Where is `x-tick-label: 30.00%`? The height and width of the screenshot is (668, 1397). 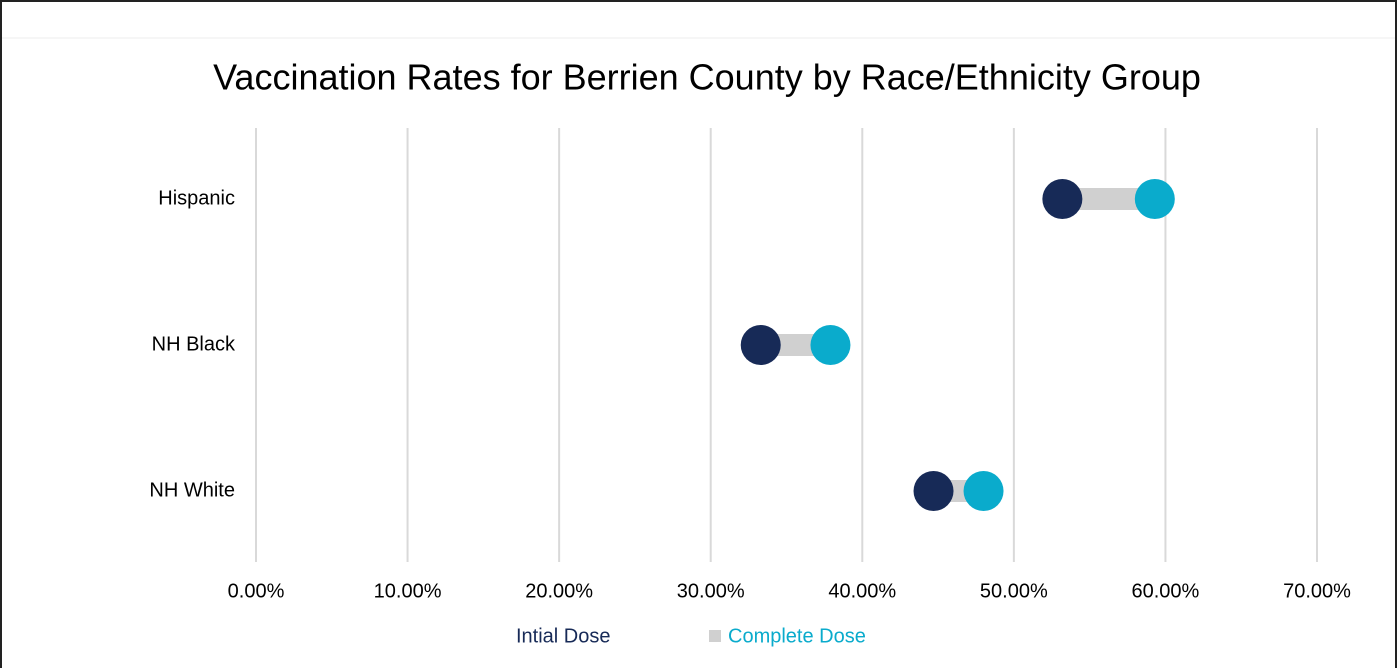
x-tick-label: 30.00% is located at coordinates (711, 591).